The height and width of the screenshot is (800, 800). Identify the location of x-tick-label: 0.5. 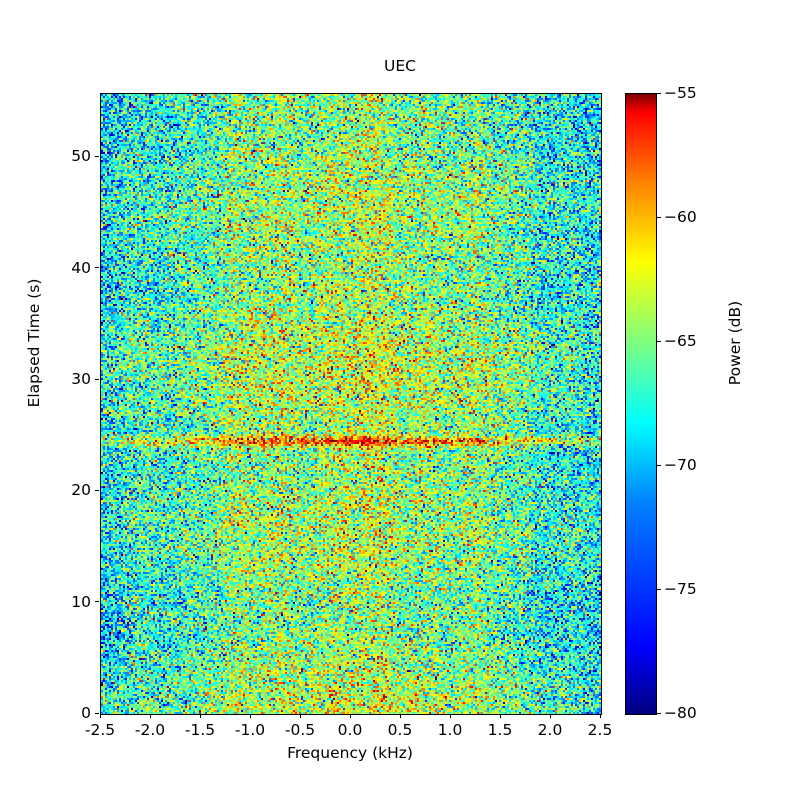
(400, 730).